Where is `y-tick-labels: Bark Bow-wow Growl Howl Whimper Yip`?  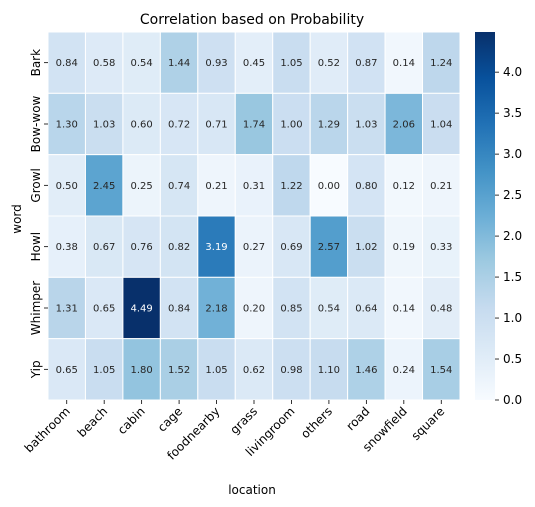
y-tick-labels: Bark Bow-wow Growl Howl Whimper Yip is located at coordinates (38, 214).